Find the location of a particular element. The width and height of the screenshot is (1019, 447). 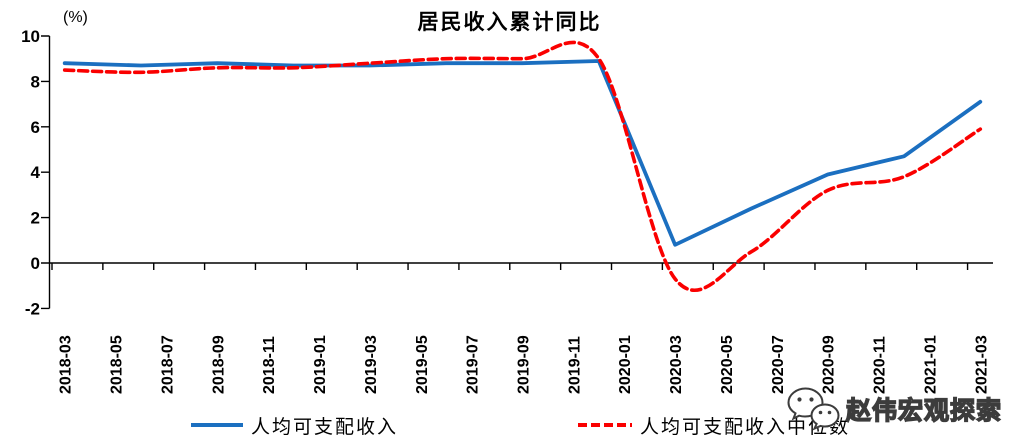

legend-line-sample-dashed is located at coordinates (605, 425).